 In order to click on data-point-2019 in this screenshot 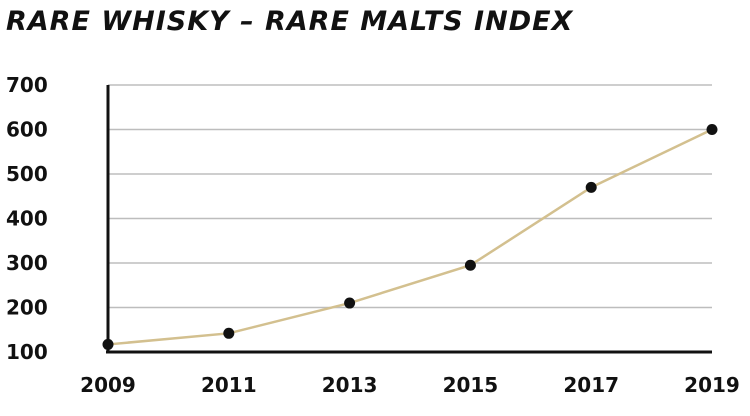, I will do `click(712, 129)`.